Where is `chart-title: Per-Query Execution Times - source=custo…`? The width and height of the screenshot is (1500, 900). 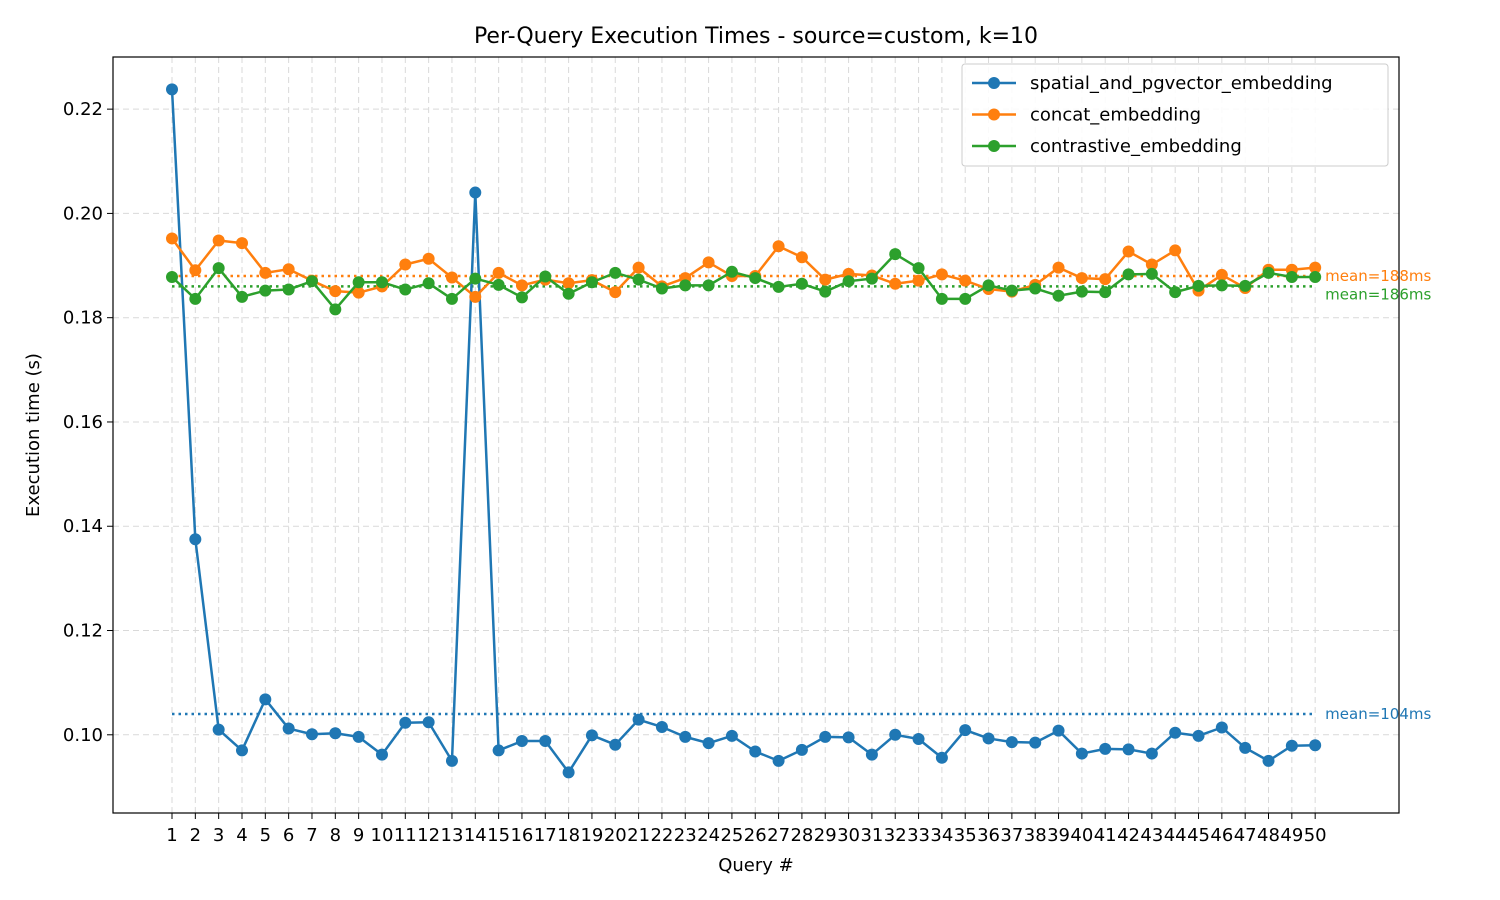
chart-title: Per-Query Execution Times - source=custo… is located at coordinates (756, 36).